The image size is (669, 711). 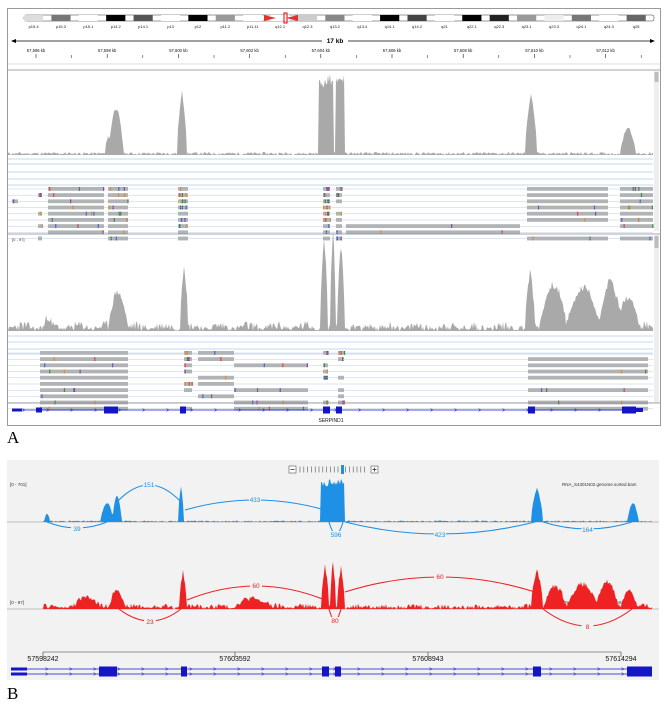 I want to click on ideogram-band-label: q23.3, so click(x=554, y=26).